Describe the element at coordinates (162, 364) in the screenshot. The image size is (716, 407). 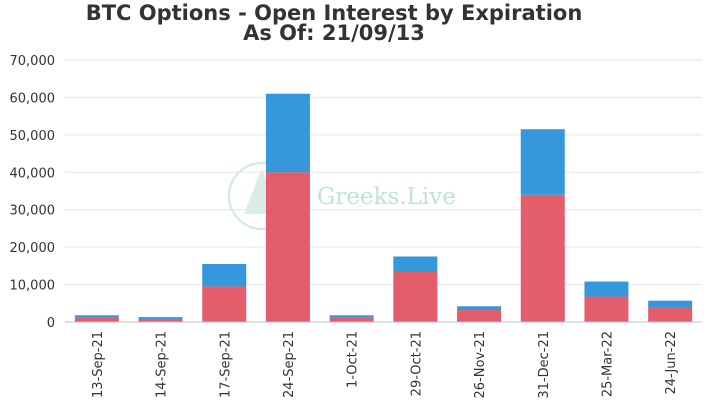
I see `x-tick-label: 14-Sep-21` at that location.